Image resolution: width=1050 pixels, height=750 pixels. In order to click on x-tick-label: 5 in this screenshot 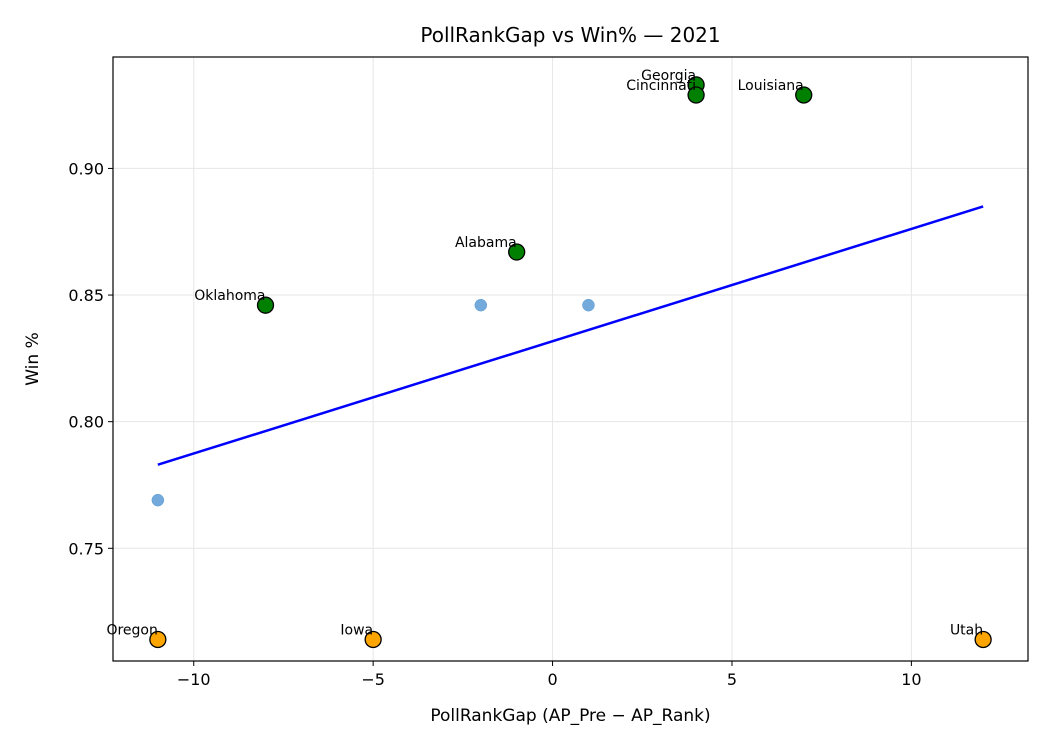, I will do `click(732, 679)`.